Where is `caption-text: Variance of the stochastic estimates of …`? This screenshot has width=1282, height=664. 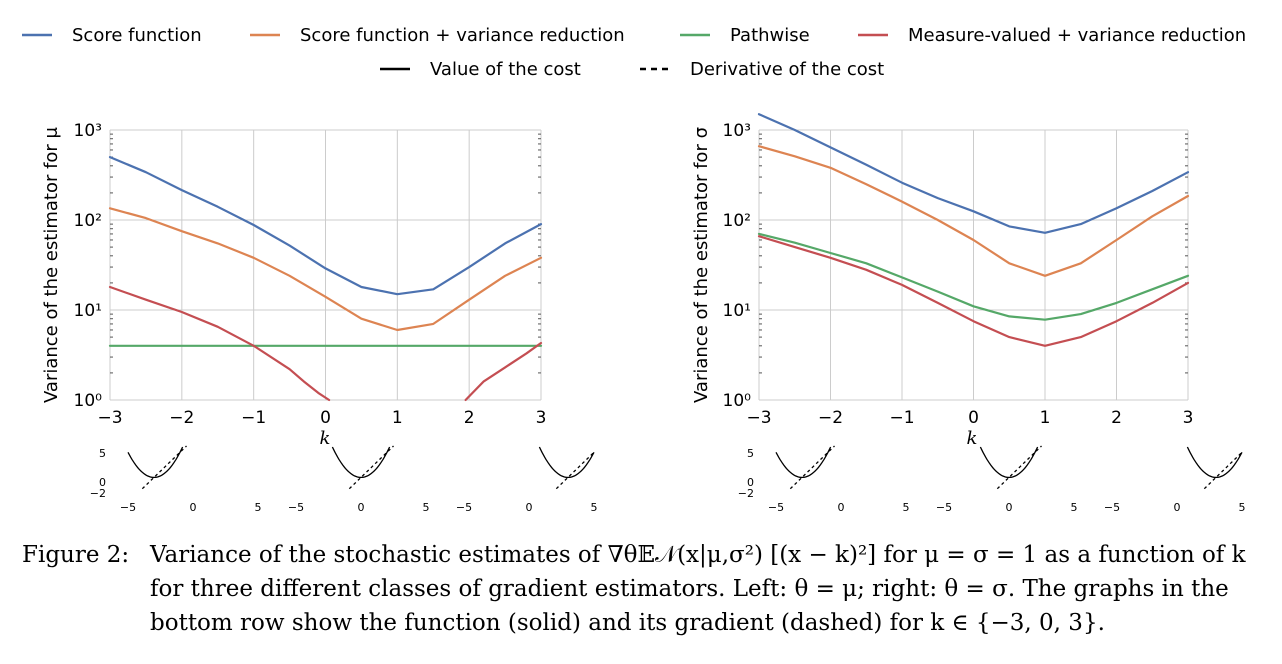 caption-text: Variance of the stochastic estimates of … is located at coordinates (698, 589).